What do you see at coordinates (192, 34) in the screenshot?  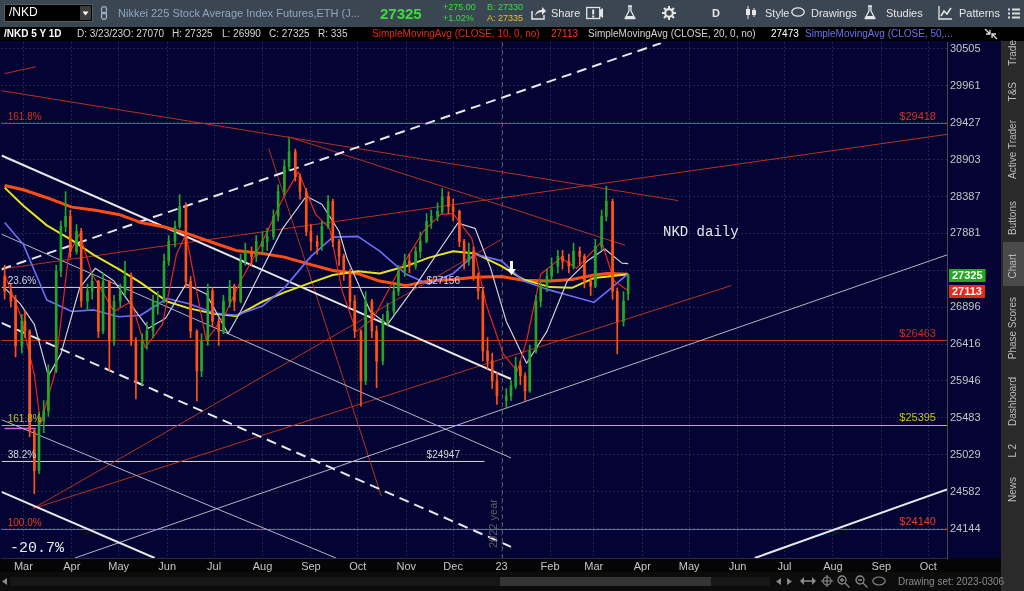 I see `text: H: 27325` at bounding box center [192, 34].